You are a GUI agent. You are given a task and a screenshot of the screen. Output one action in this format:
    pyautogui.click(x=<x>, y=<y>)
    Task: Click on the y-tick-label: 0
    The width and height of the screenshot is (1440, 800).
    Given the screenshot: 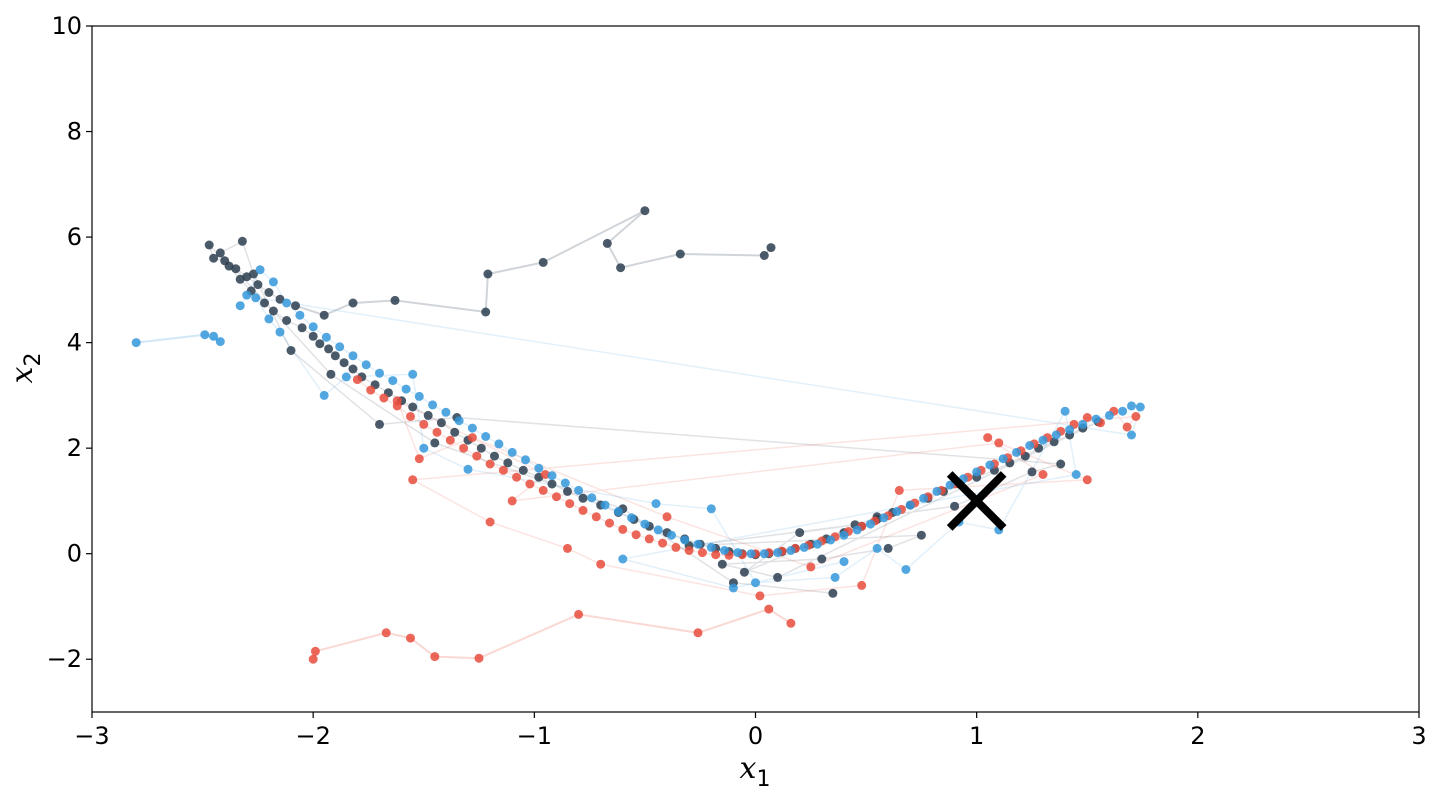 What is the action you would take?
    pyautogui.click(x=74, y=554)
    